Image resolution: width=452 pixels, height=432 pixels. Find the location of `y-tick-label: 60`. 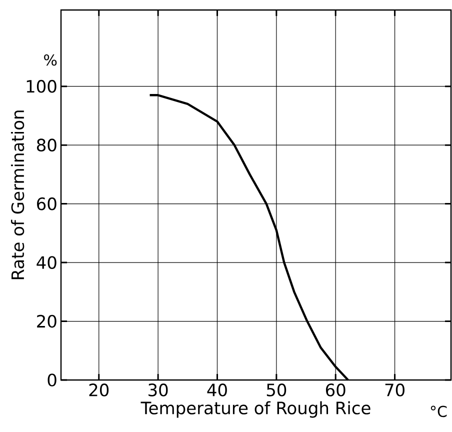

y-tick-label: 60 is located at coordinates (46, 203).